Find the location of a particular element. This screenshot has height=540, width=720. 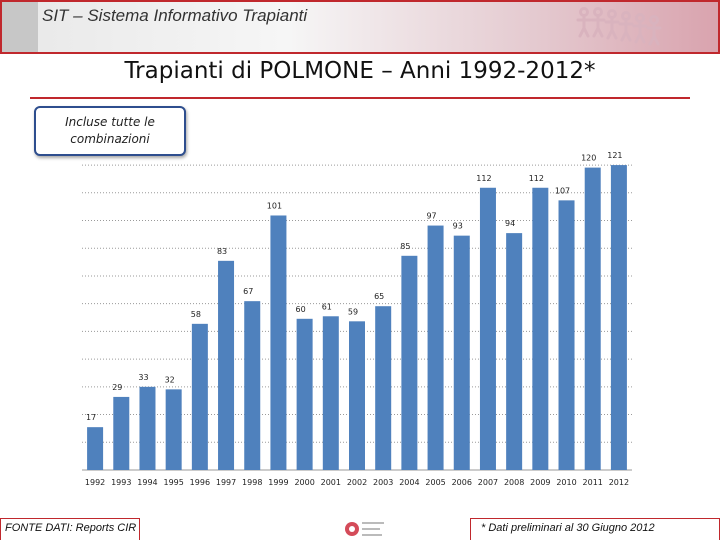

footer-source-box: FONTE DATI: Reports CIR is located at coordinates (70, 529).